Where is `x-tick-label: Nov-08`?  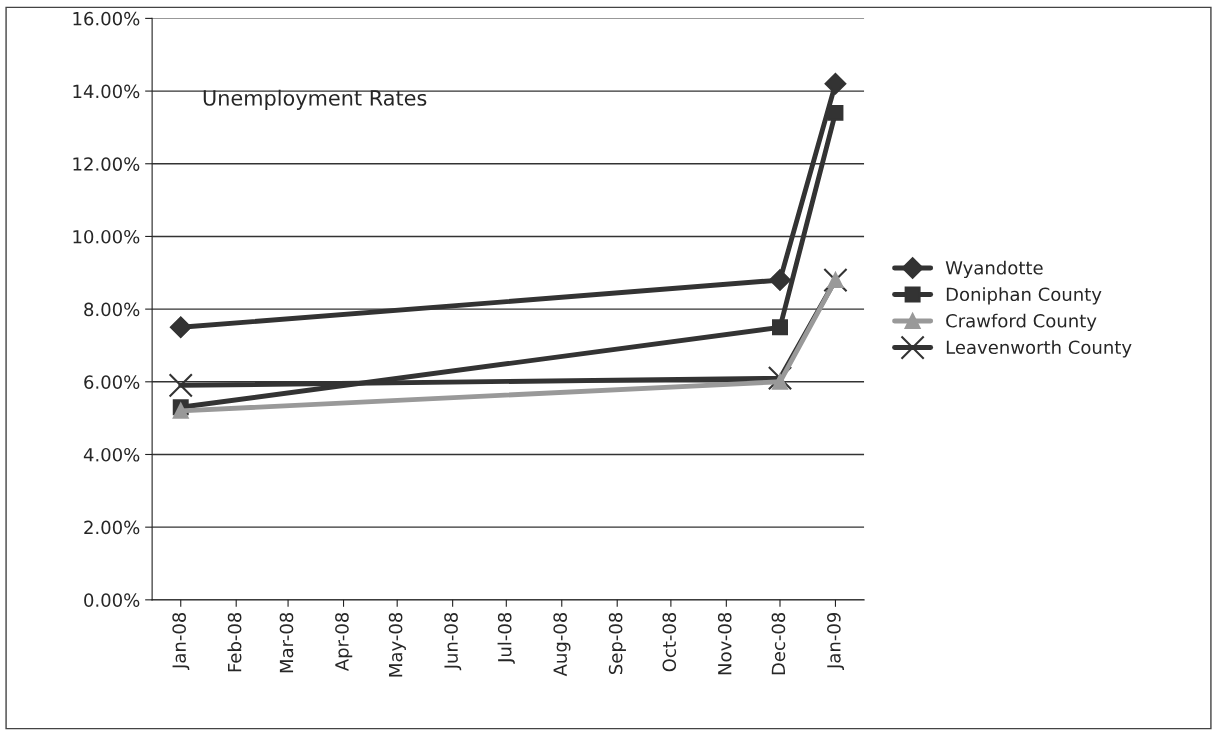
x-tick-label: Nov-08 is located at coordinates (724, 643).